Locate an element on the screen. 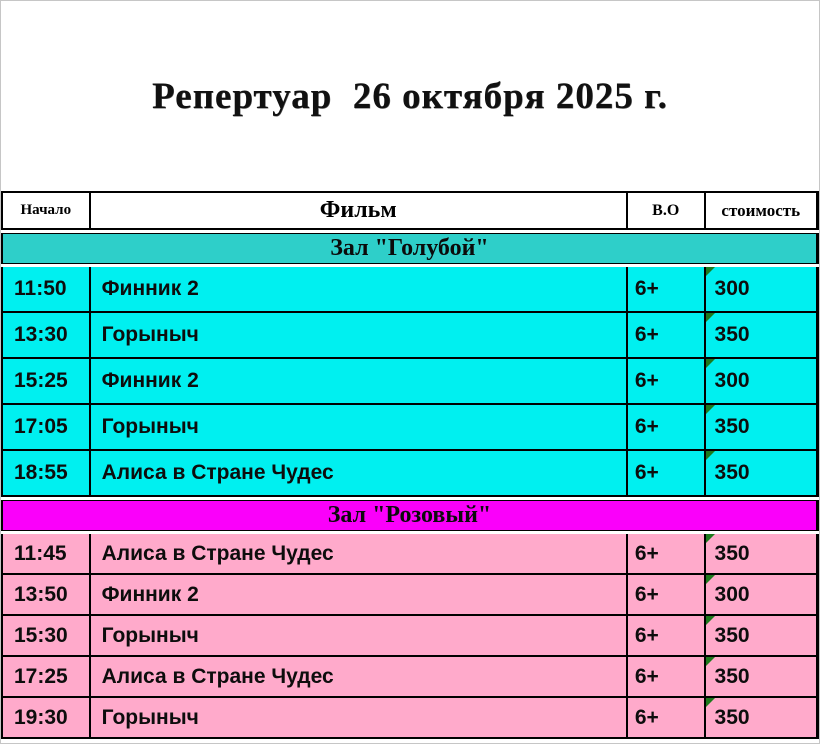  table-row: 19:30 Горыныч 6+ 350 is located at coordinates (410, 718).